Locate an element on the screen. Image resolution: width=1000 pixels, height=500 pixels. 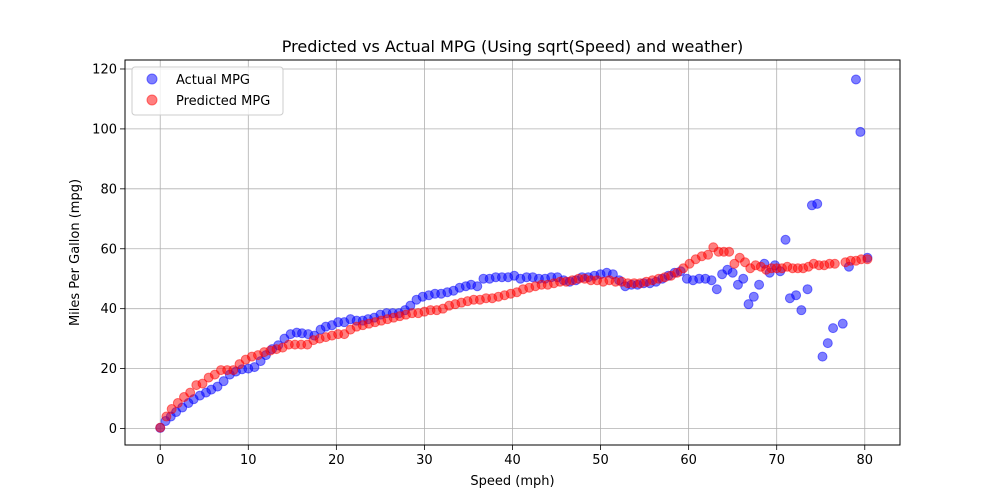
legend: Actual MPG Predicted MPG is located at coordinates (207, 91).